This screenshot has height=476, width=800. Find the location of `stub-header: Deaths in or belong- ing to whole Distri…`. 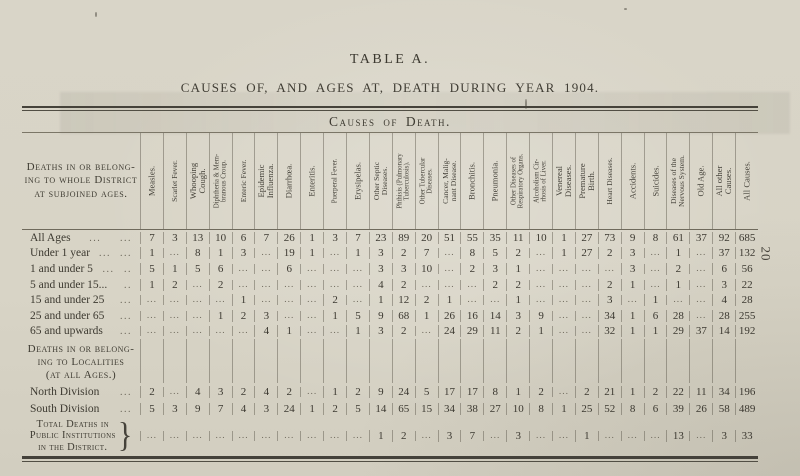

stub-header: Deaths in or belong- ing to whole Distri… is located at coordinates (81, 180).